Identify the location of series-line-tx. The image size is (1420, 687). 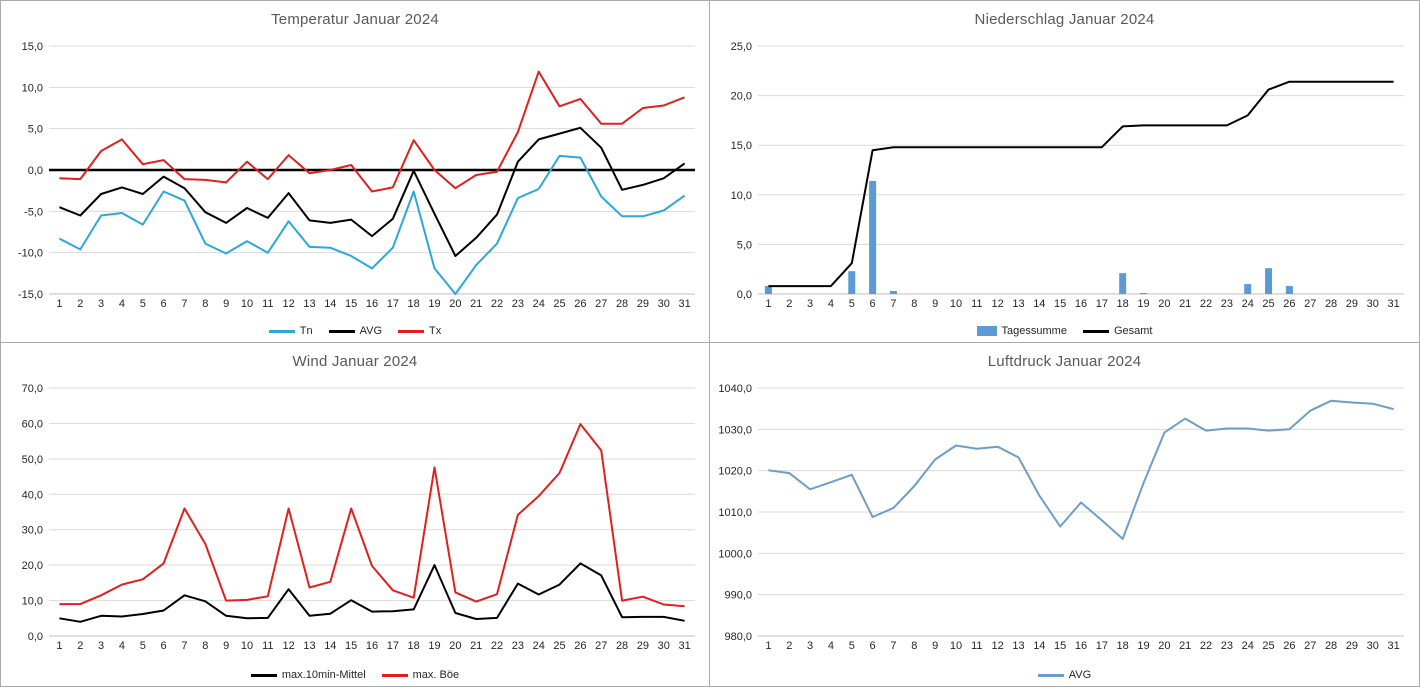
(372, 131).